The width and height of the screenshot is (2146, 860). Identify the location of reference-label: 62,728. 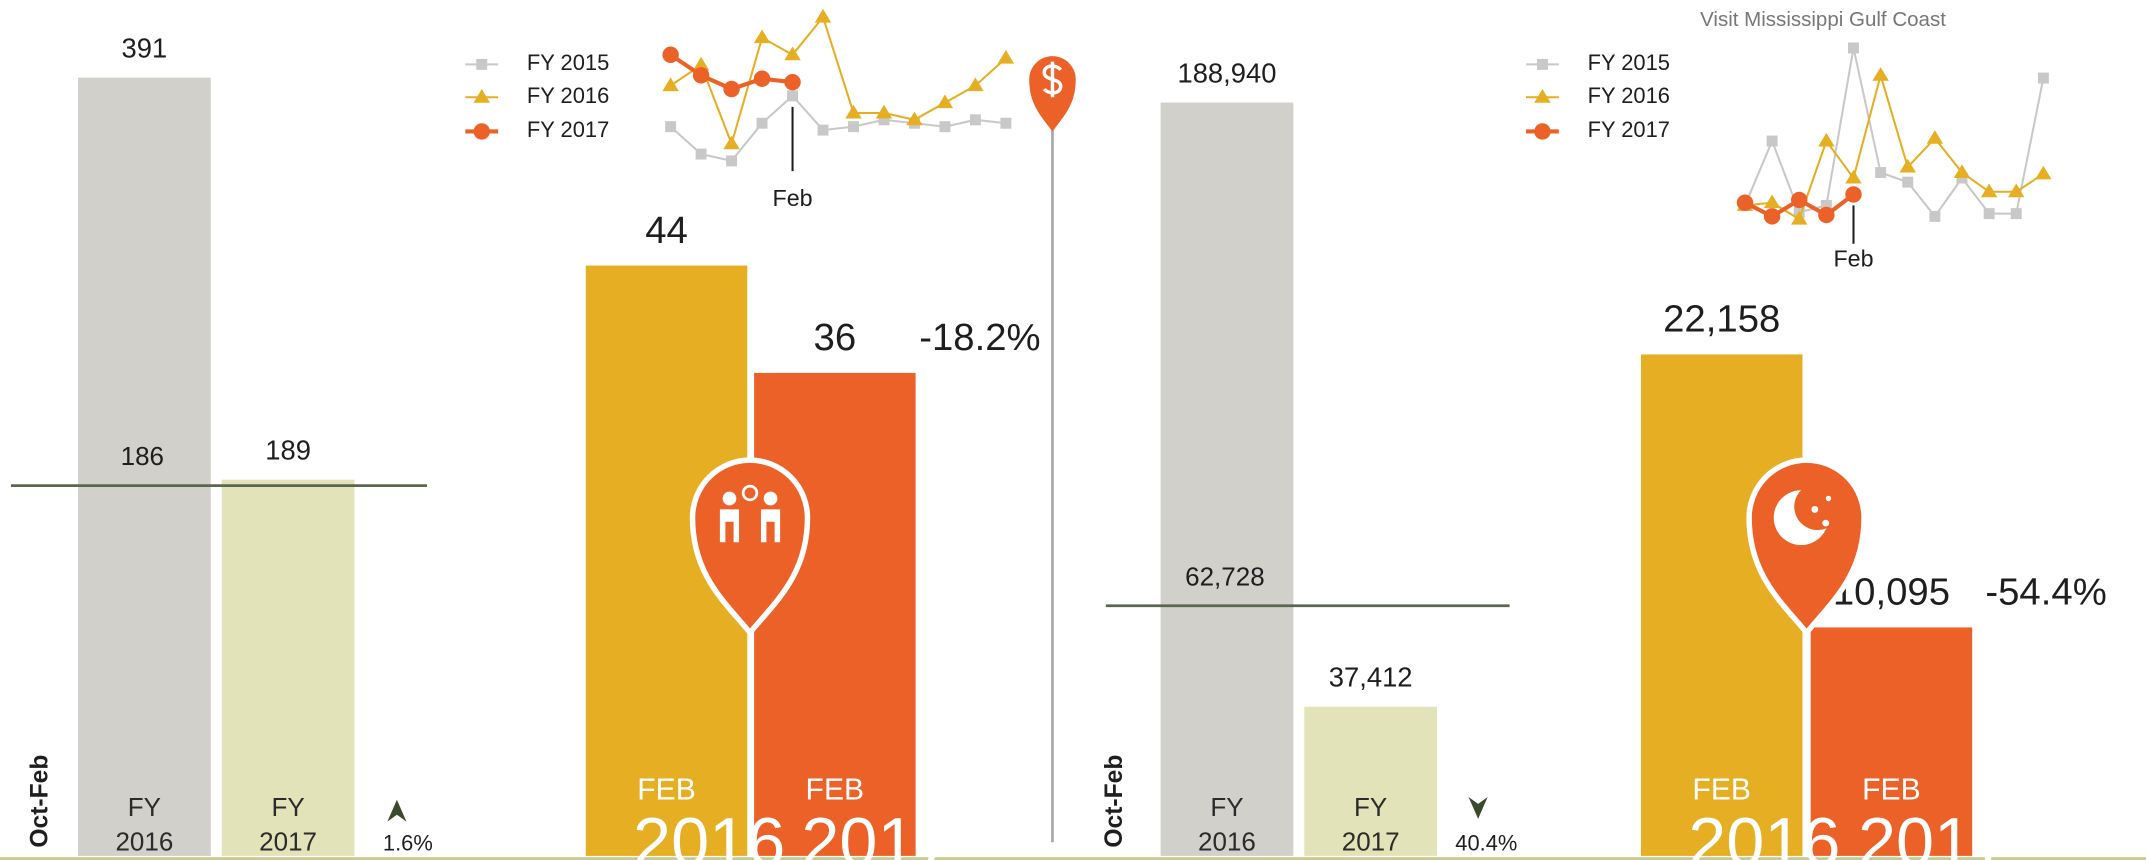
(1225, 576).